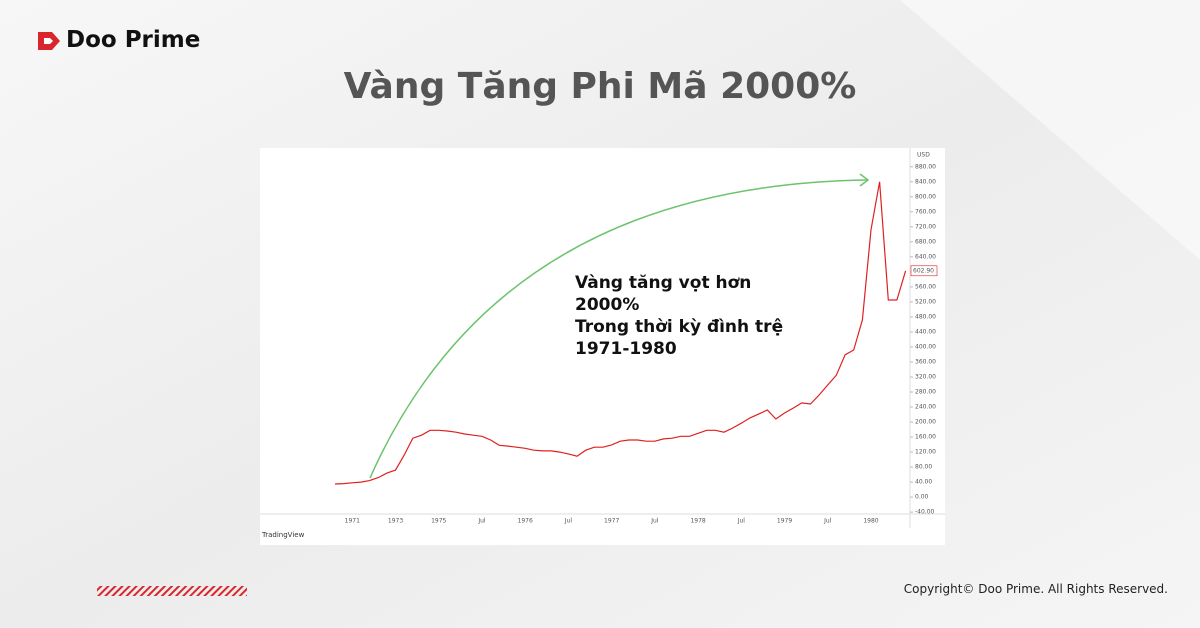 The height and width of the screenshot is (628, 1200). Describe the element at coordinates (283, 535) in the screenshot. I see `source: TradingView` at that location.